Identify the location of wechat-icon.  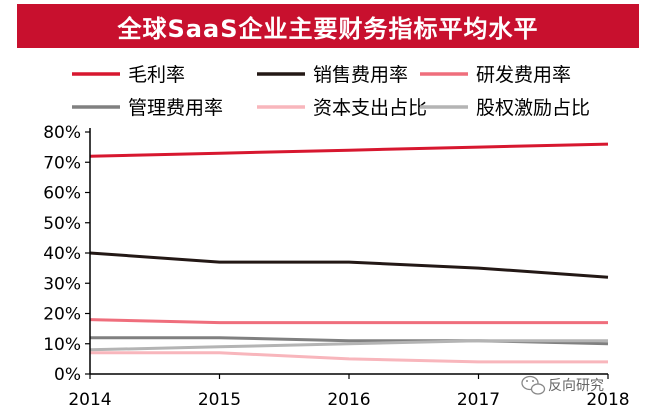
(533, 385).